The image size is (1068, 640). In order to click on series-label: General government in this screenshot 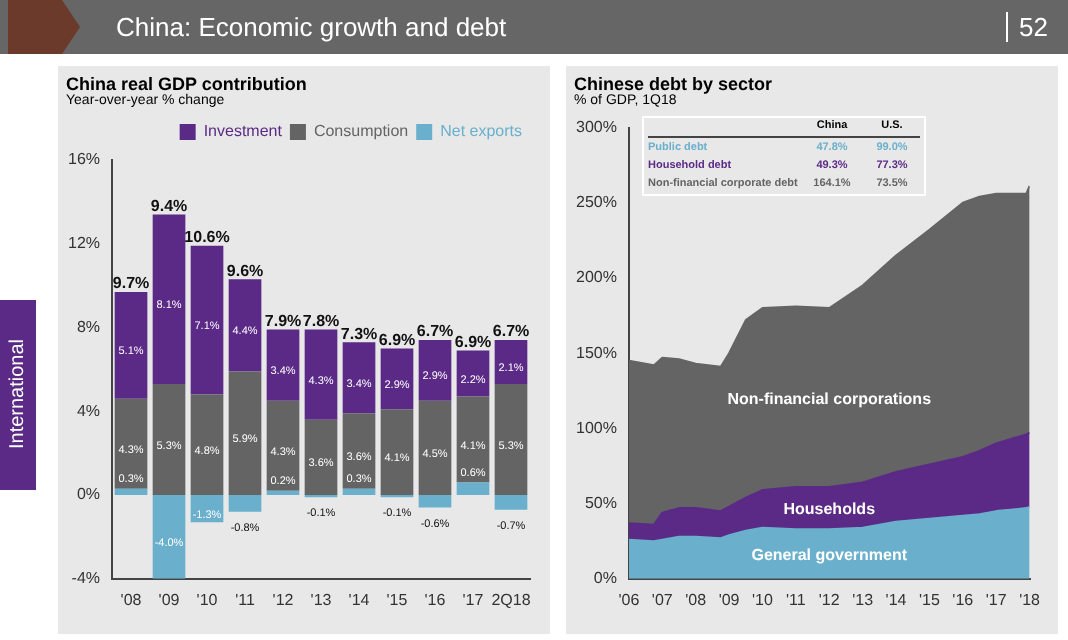, I will do `click(829, 554)`.